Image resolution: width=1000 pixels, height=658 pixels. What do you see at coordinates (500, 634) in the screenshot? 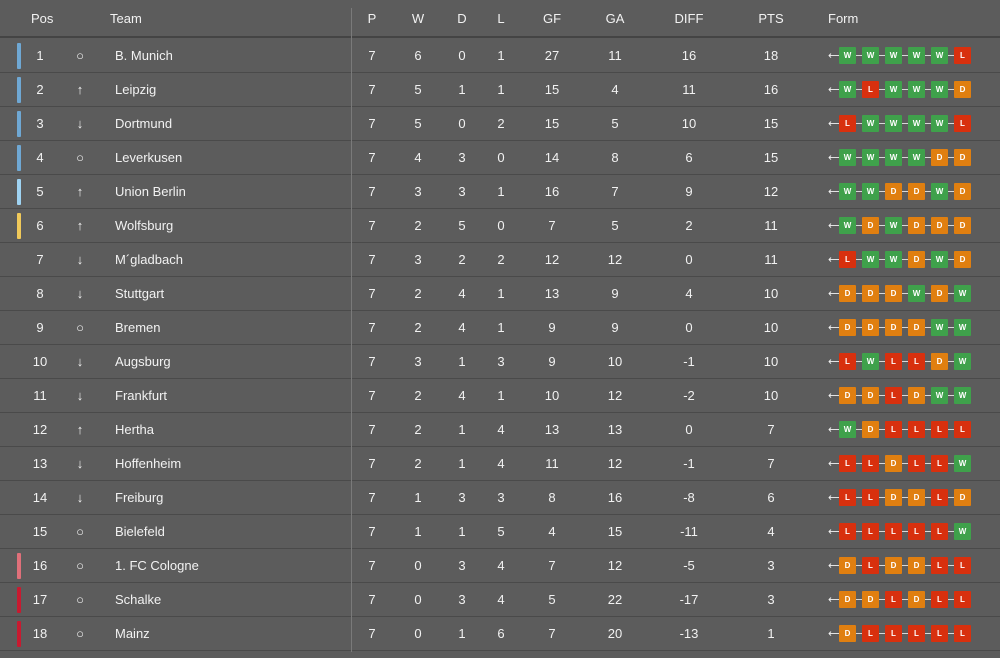
I see `table-row: 18 ○ Mainz 7 0 1 6 7 20 -13 1 ⟵ D L L L L L` at bounding box center [500, 634].